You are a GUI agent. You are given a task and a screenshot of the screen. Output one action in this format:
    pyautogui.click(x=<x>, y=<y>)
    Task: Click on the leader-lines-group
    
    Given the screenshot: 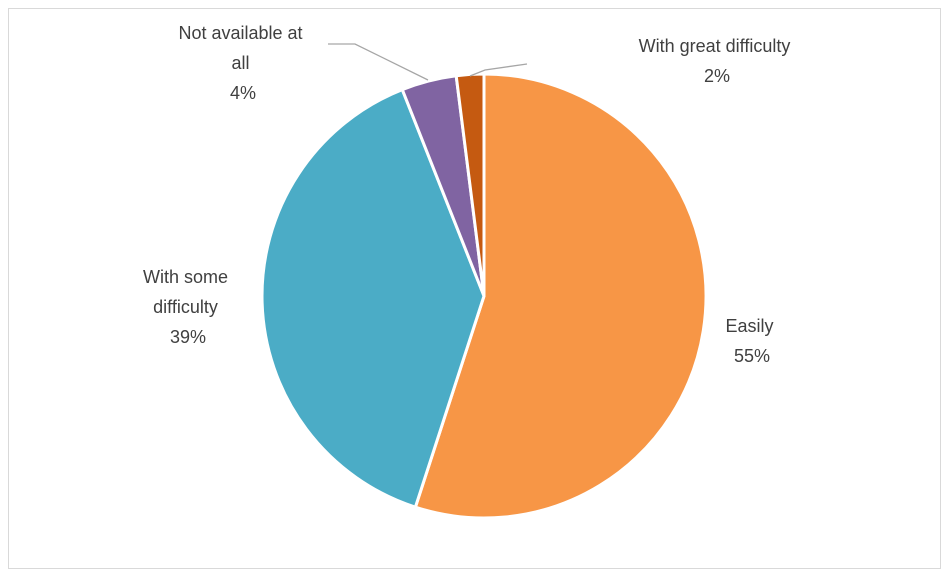 What is the action you would take?
    pyautogui.click(x=428, y=62)
    